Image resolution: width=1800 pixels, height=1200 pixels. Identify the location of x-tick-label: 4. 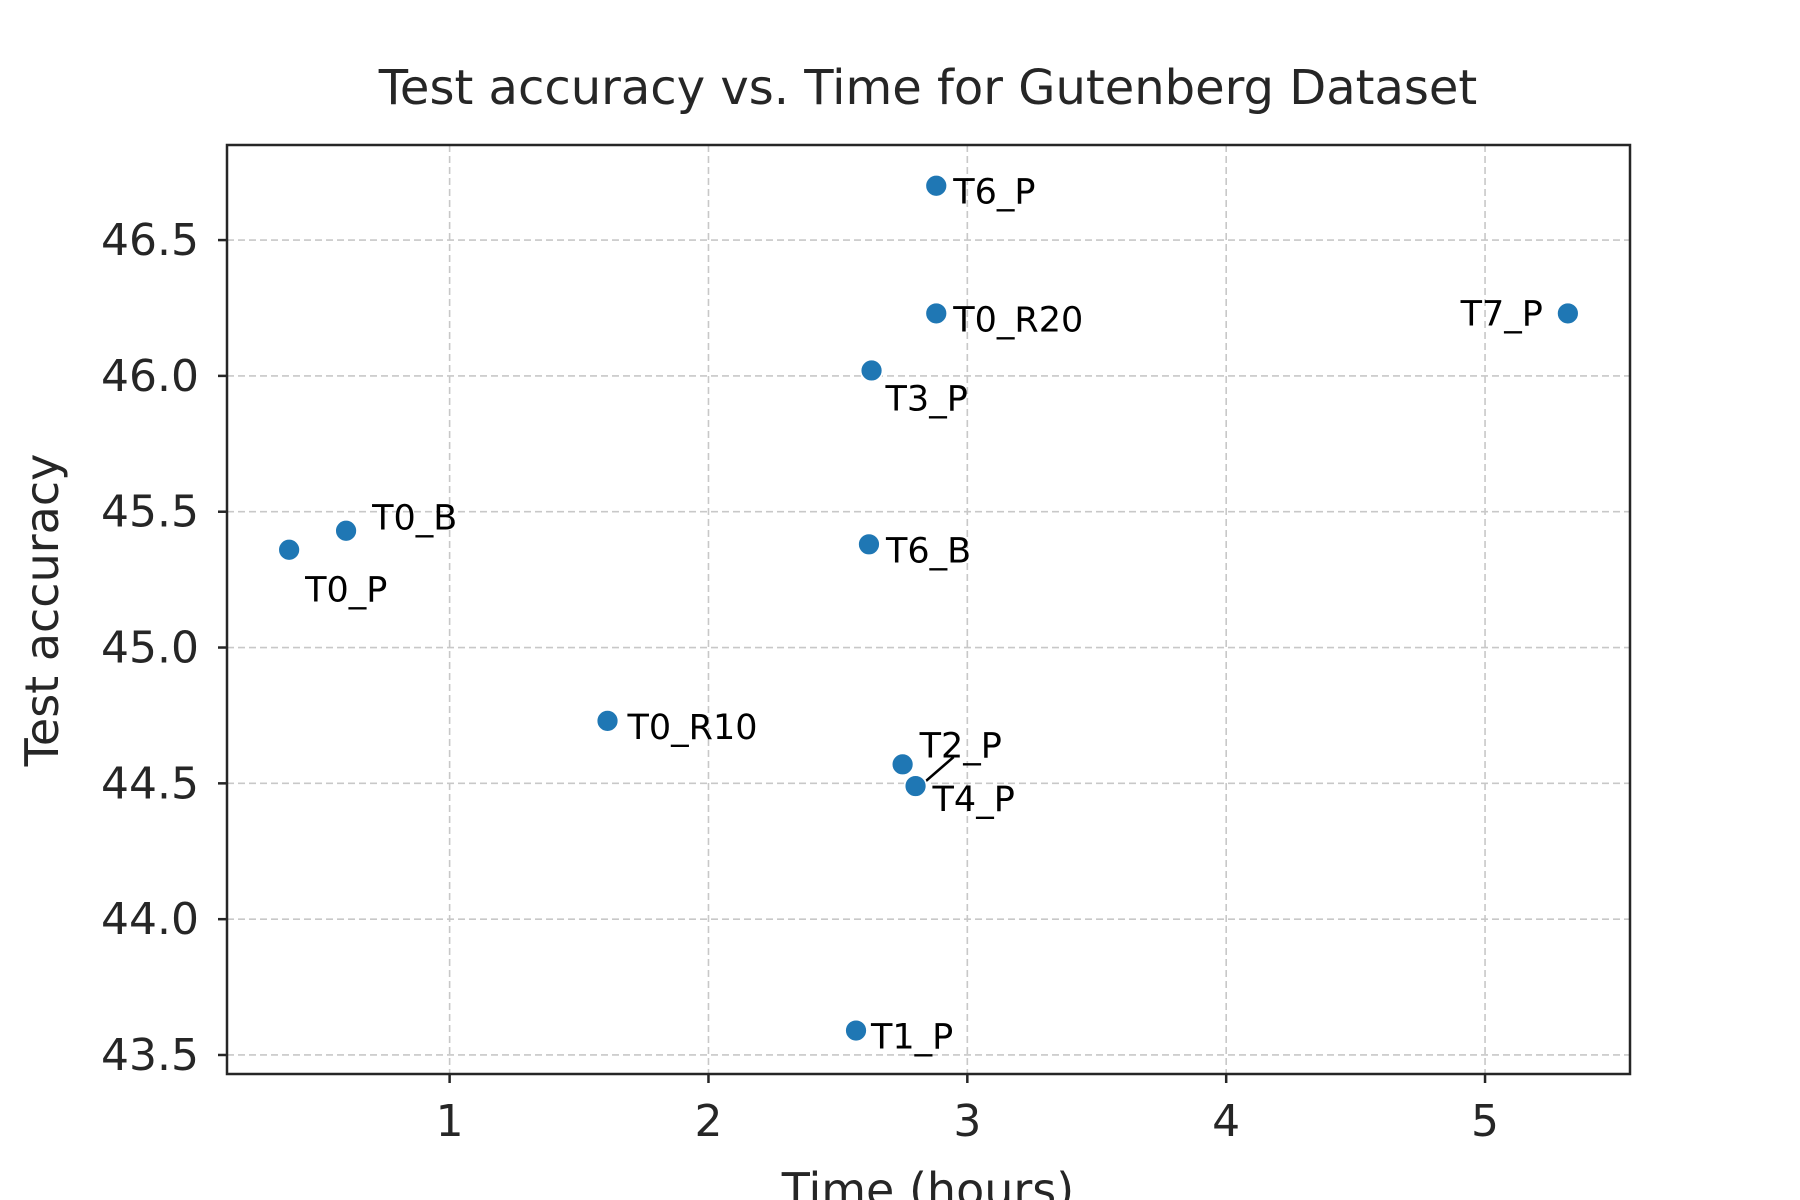
(1226, 1121).